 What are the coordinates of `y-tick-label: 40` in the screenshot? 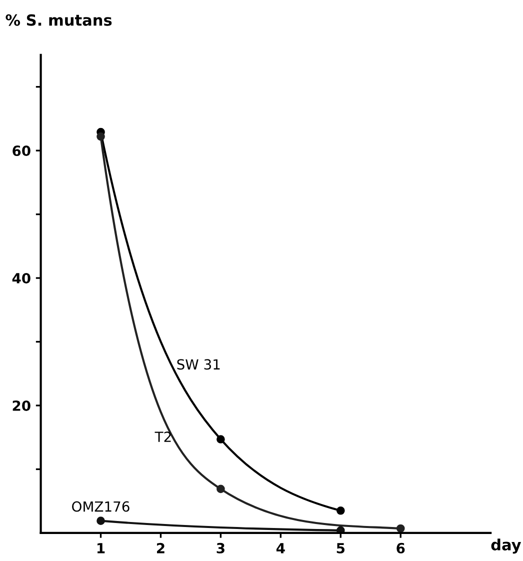 It's located at (21, 278).